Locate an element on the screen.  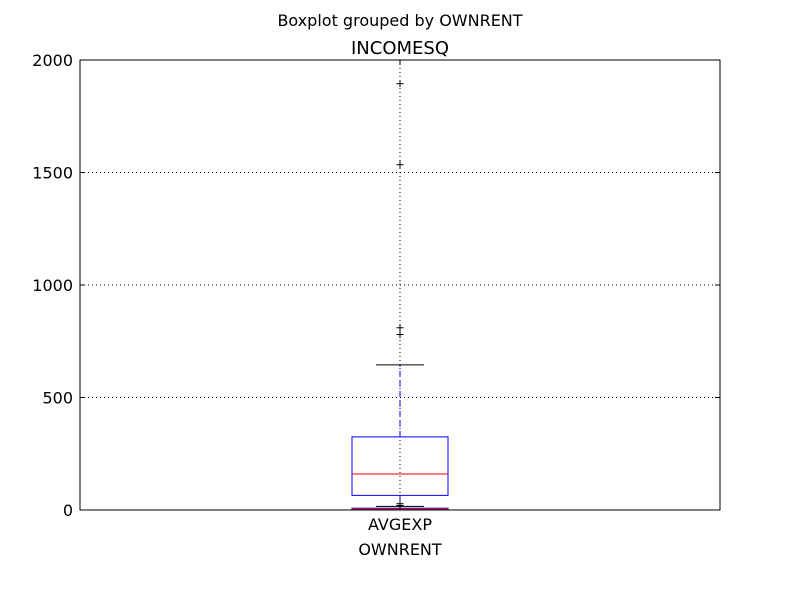
box-iqr is located at coordinates (400, 466).